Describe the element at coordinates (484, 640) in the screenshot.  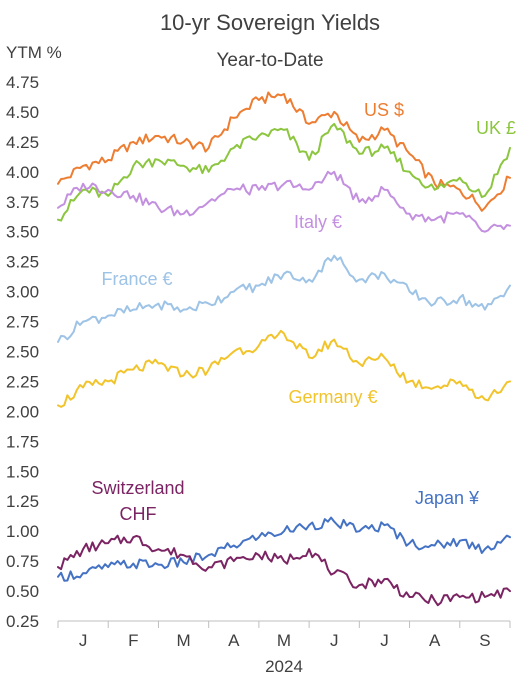
I see `x-tick-label: S` at that location.